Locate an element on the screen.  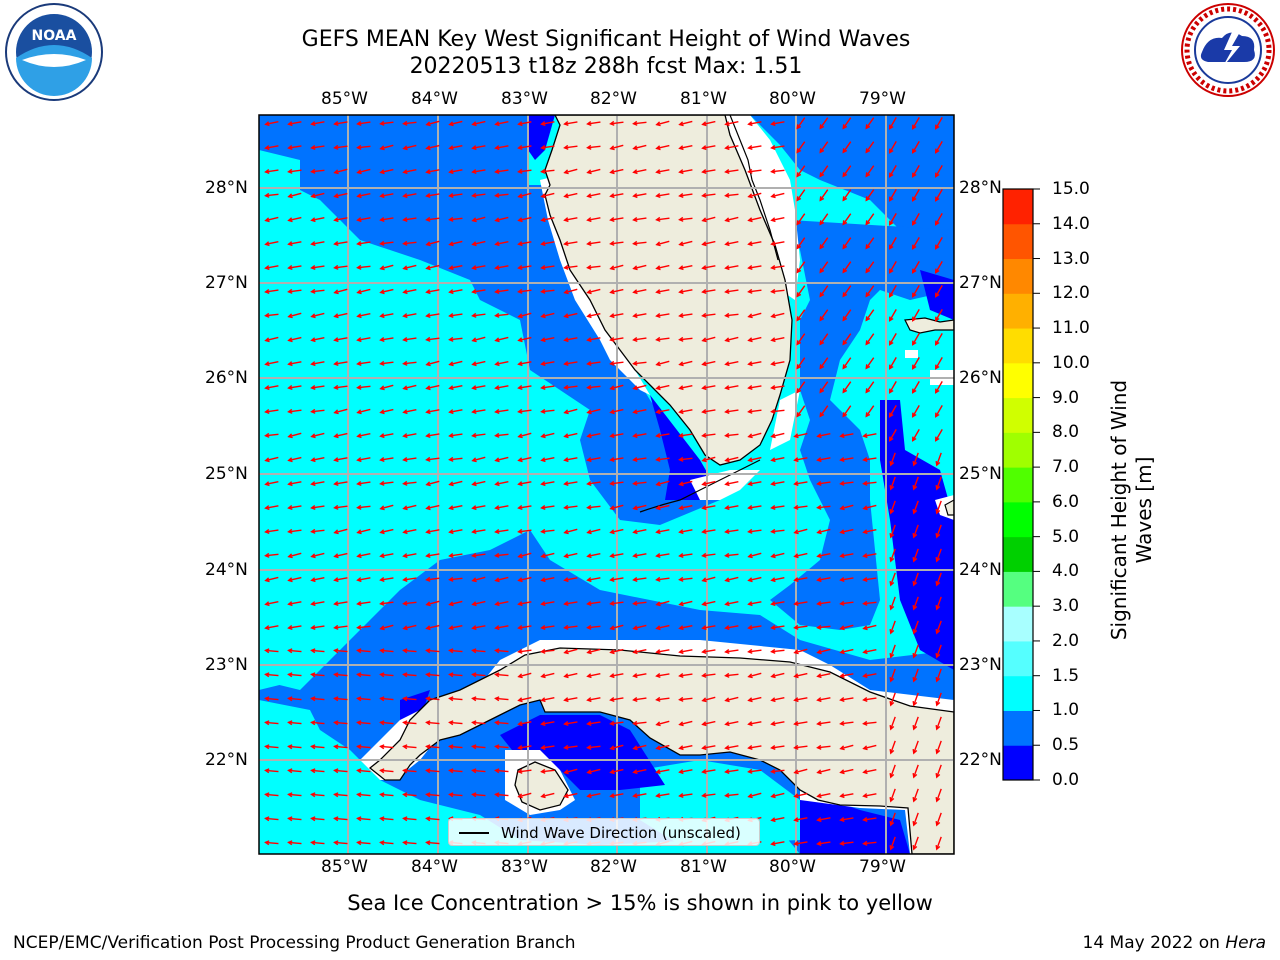
nws-logo is located at coordinates (1228, 50).